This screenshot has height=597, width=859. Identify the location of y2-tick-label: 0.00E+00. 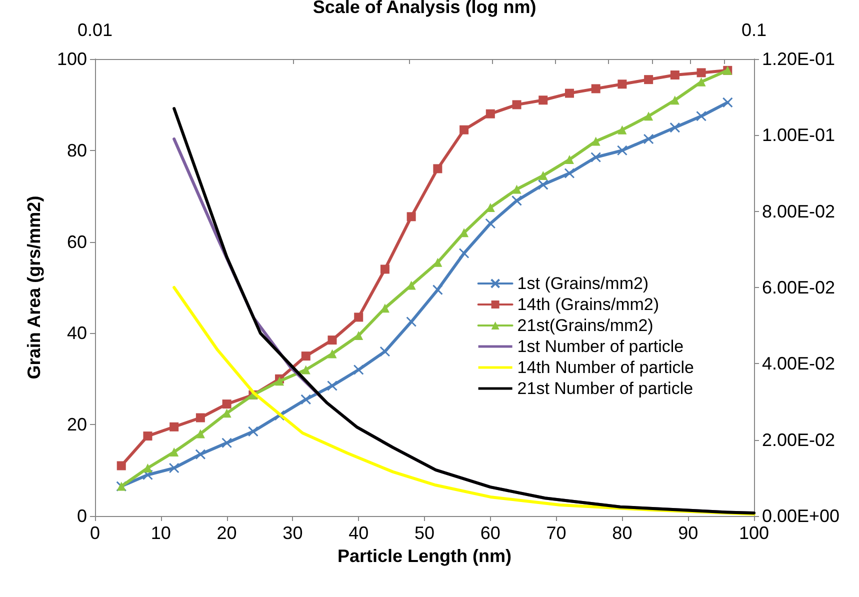
(801, 516).